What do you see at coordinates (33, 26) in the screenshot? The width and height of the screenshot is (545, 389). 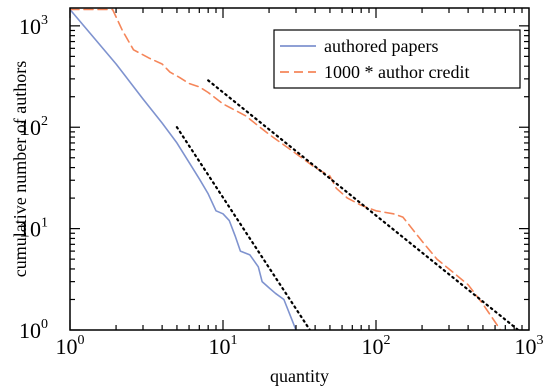 I see `y-tick-label: 10³` at bounding box center [33, 26].